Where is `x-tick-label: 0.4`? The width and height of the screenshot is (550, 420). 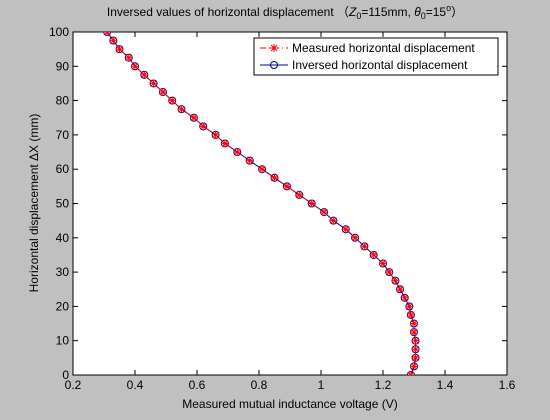
x-tick-label: 0.4 is located at coordinates (135, 385).